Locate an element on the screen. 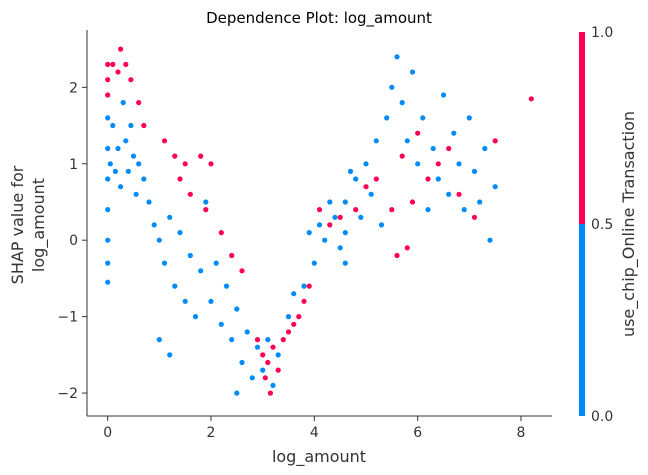  x-axis-ticks: 0 2 4 6 8 is located at coordinates (314, 428).